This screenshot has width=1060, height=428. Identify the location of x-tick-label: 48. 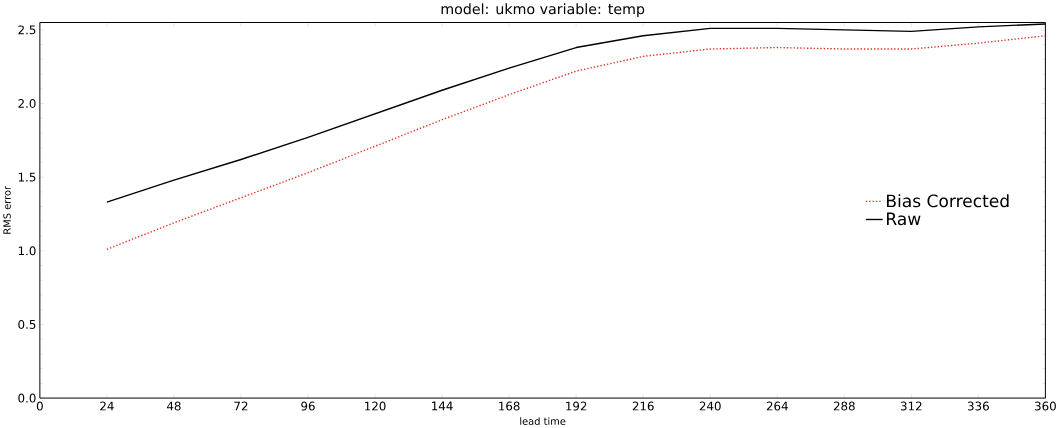
(173, 406).